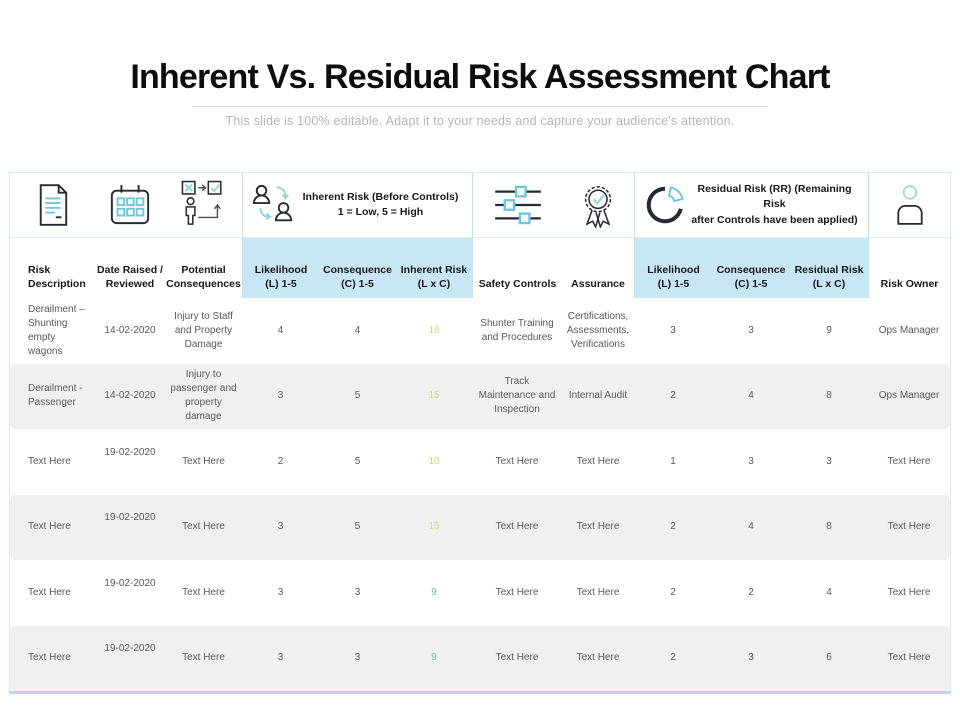 This screenshot has width=960, height=720. Describe the element at coordinates (203, 396) in the screenshot. I see `cell-text: Injury to passenger and property damage` at that location.